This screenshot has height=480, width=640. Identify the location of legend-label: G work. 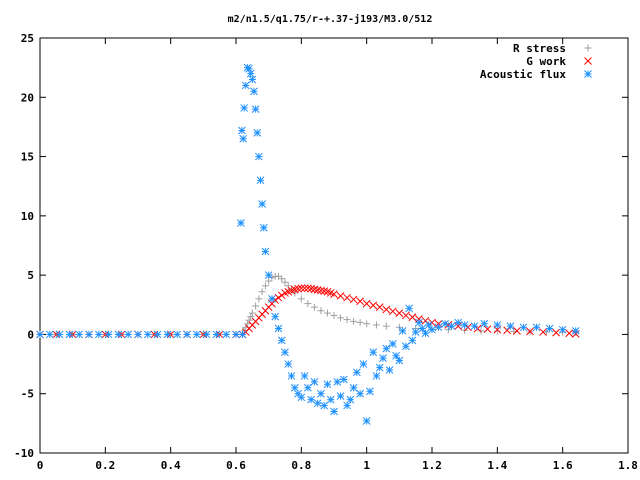
(546, 61).